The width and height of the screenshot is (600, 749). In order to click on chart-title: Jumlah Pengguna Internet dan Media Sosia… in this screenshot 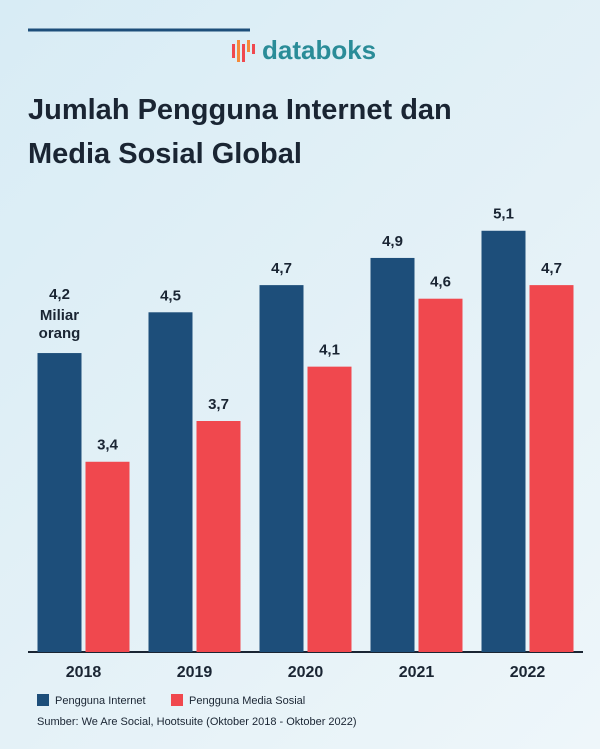, I will do `click(240, 132)`.